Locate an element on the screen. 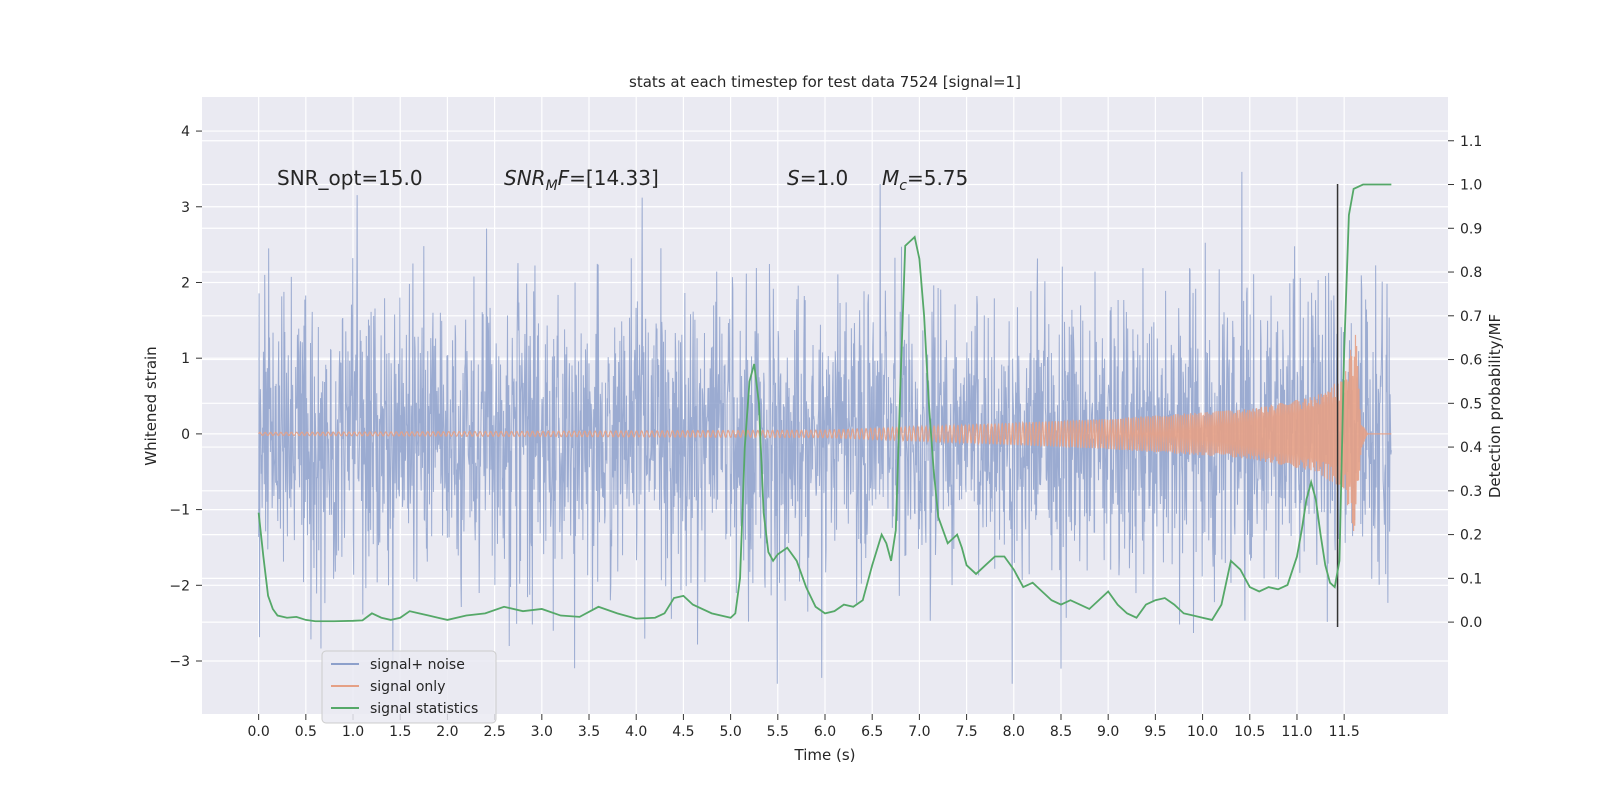 The width and height of the screenshot is (1600, 800). legend-label-signal-only: signal only is located at coordinates (407, 687).